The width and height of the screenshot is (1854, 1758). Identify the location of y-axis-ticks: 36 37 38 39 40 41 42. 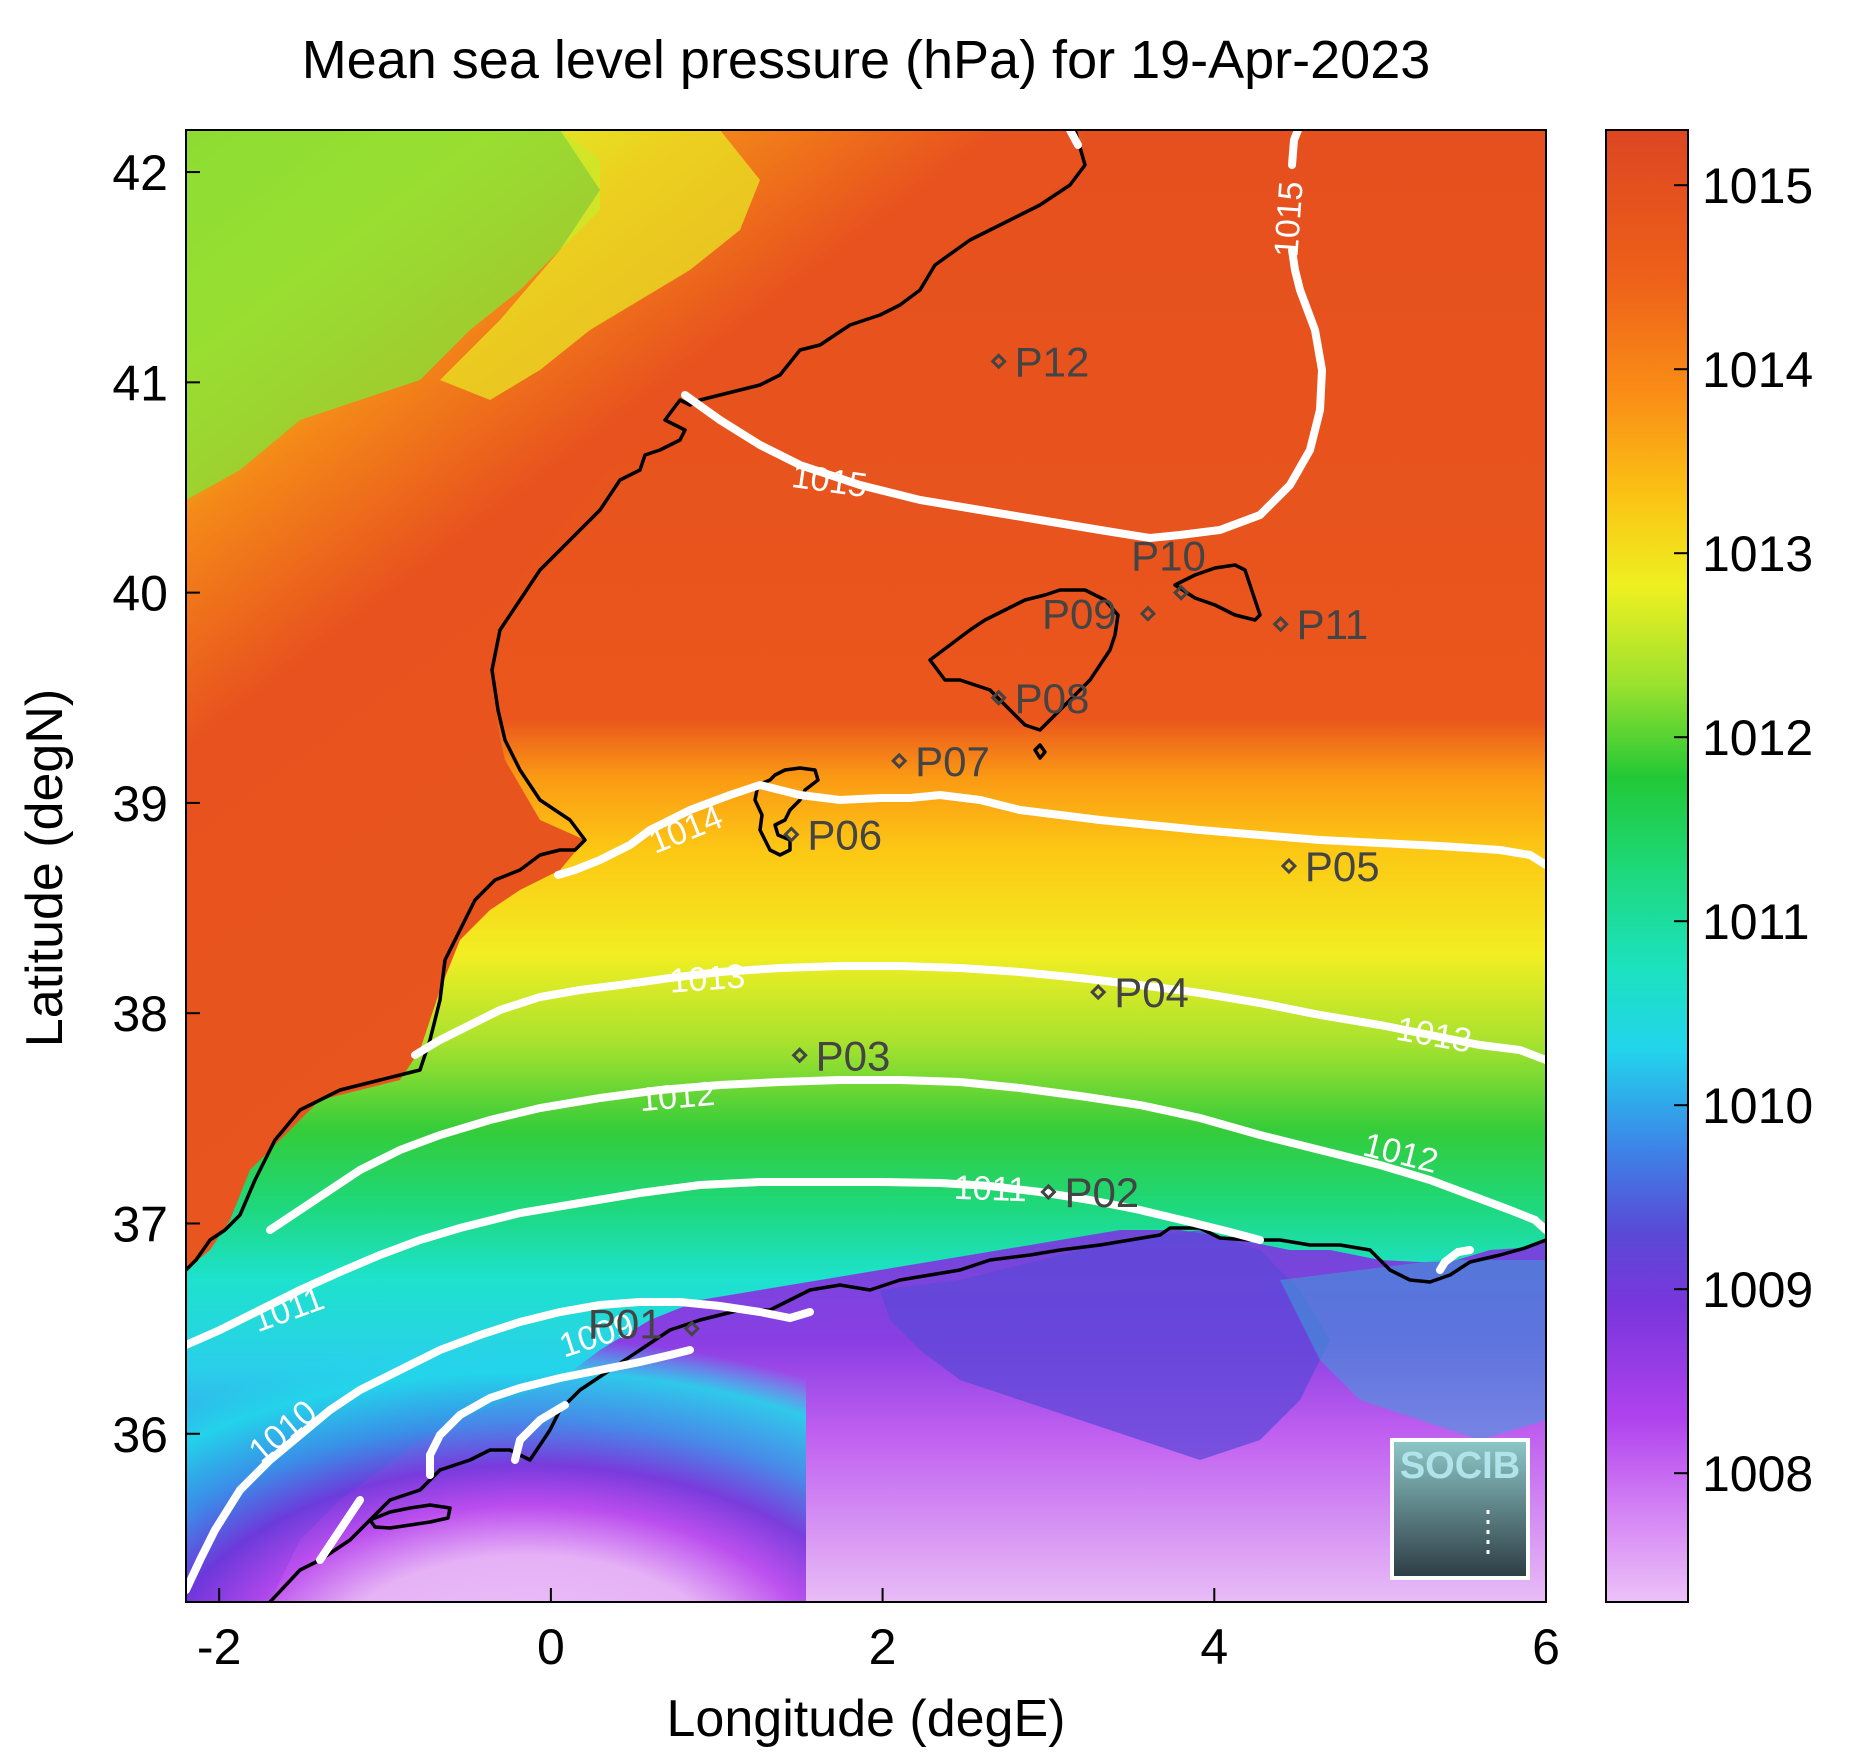
(156, 804).